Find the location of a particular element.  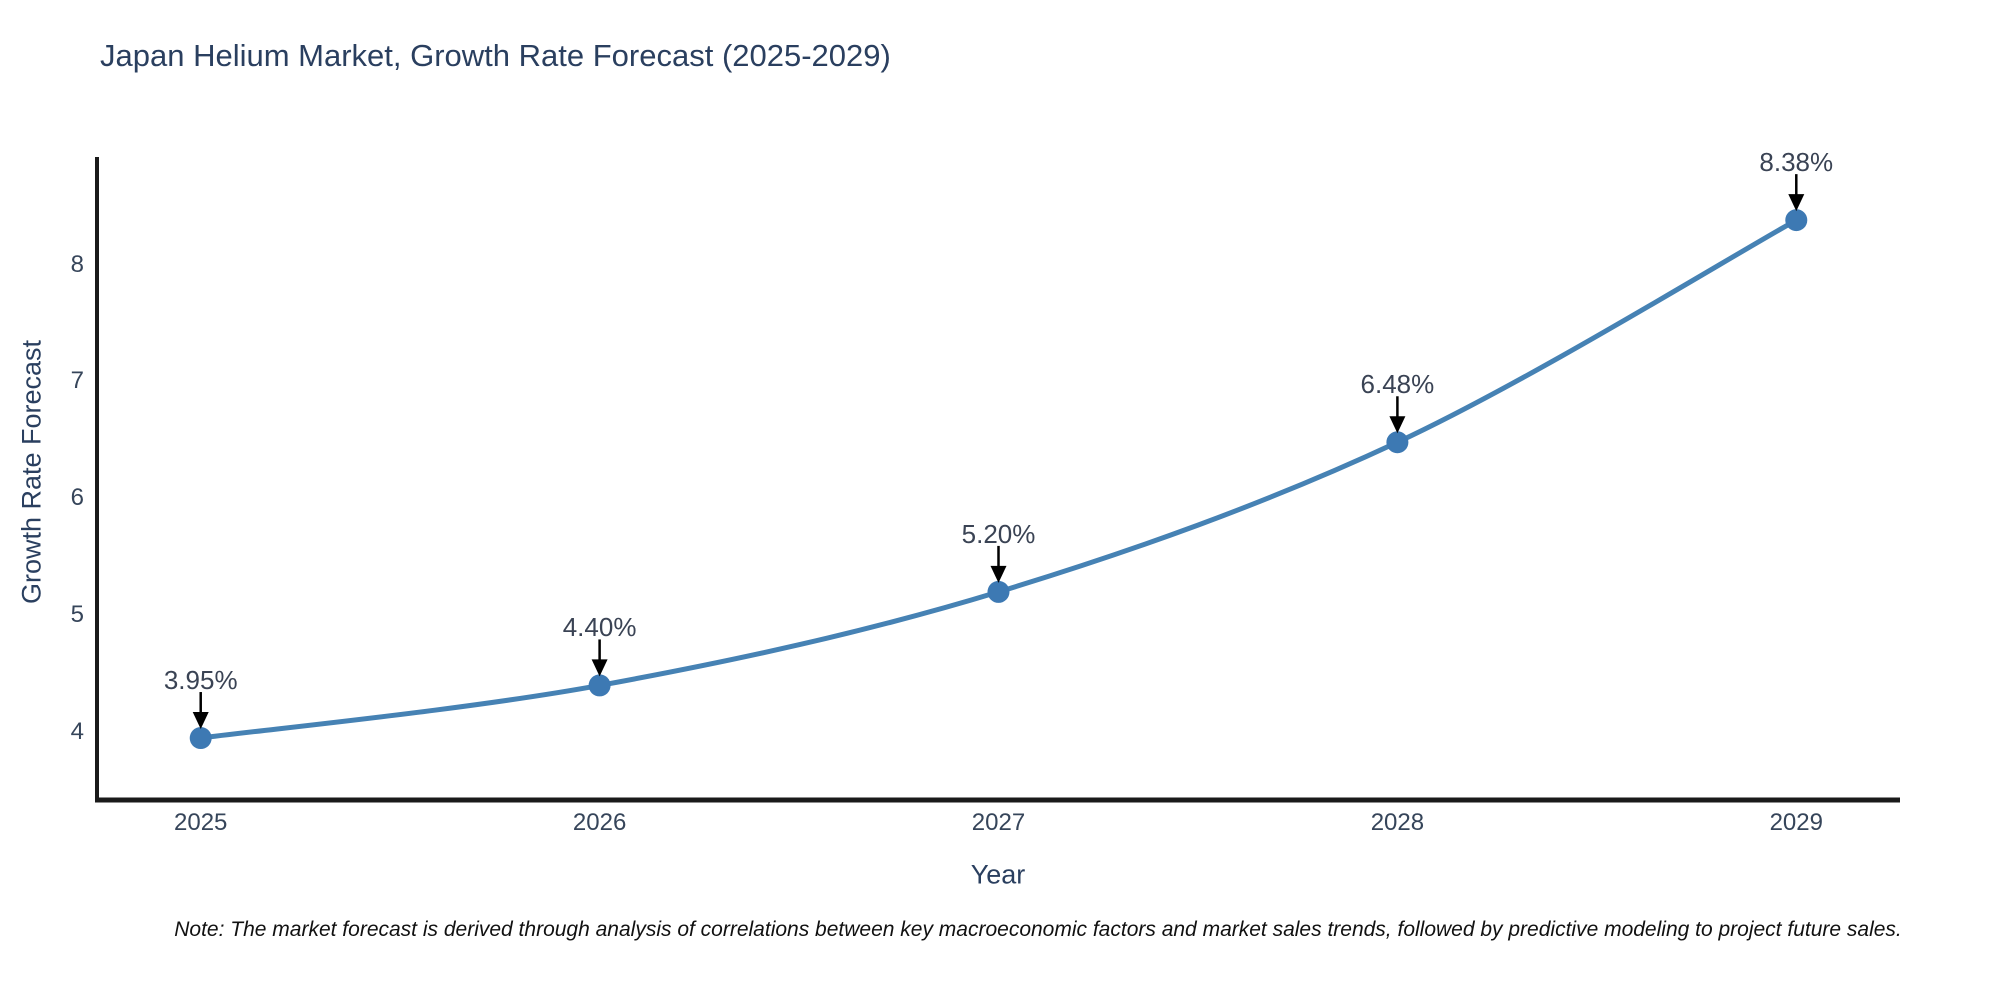

x-tick-label: 2029 is located at coordinates (1796, 822).